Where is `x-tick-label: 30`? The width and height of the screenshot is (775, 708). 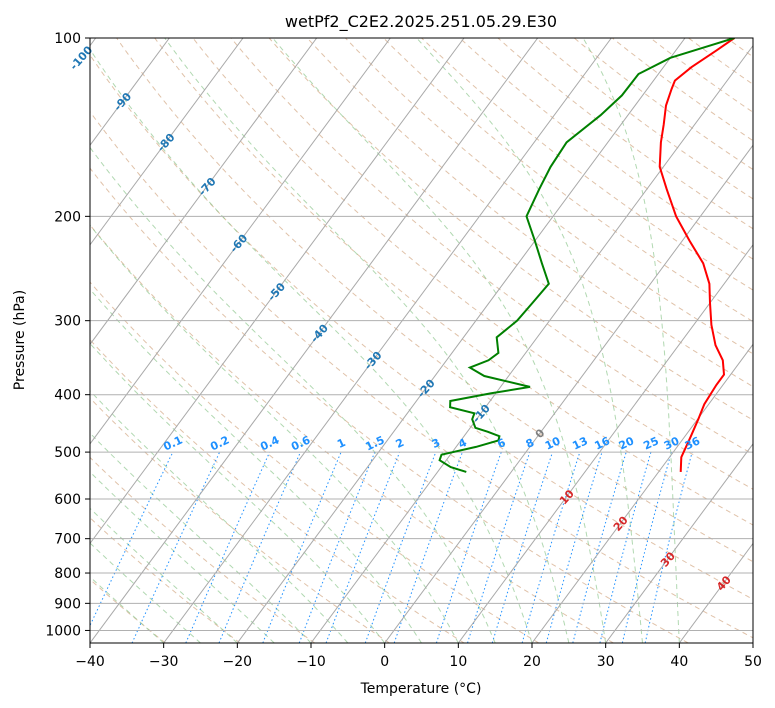 x-tick-label: 30 is located at coordinates (606, 662).